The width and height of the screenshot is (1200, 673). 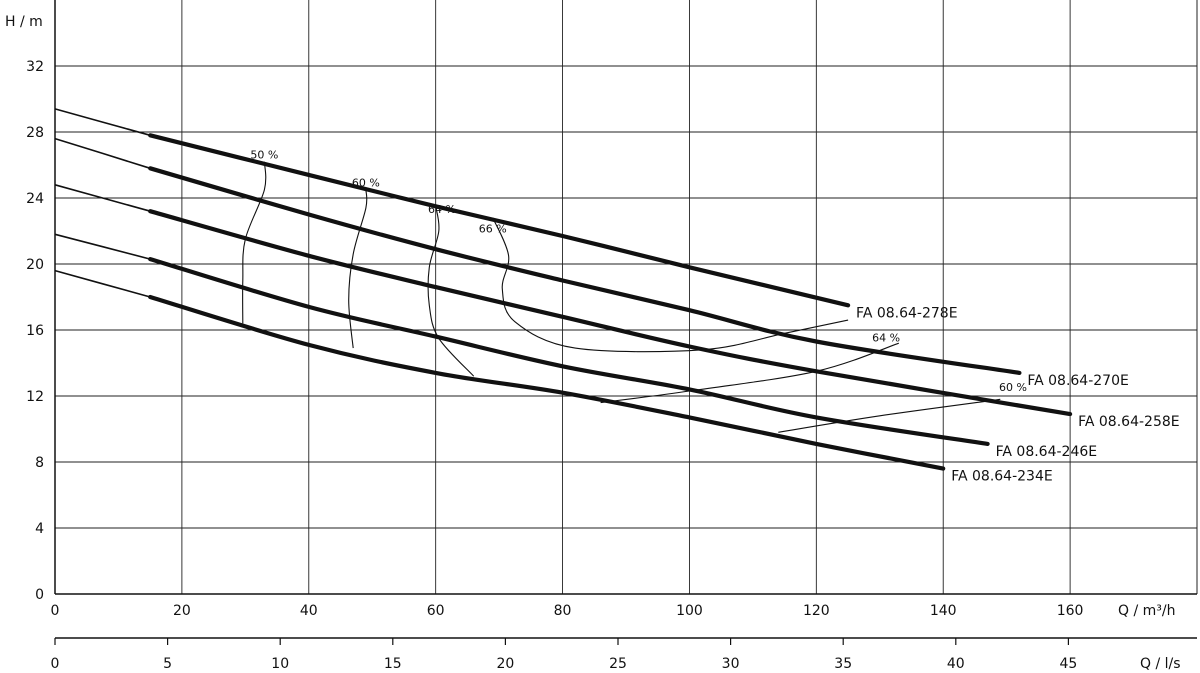 What do you see at coordinates (35, 397) in the screenshot?
I see `y-tick-label: 12` at bounding box center [35, 397].